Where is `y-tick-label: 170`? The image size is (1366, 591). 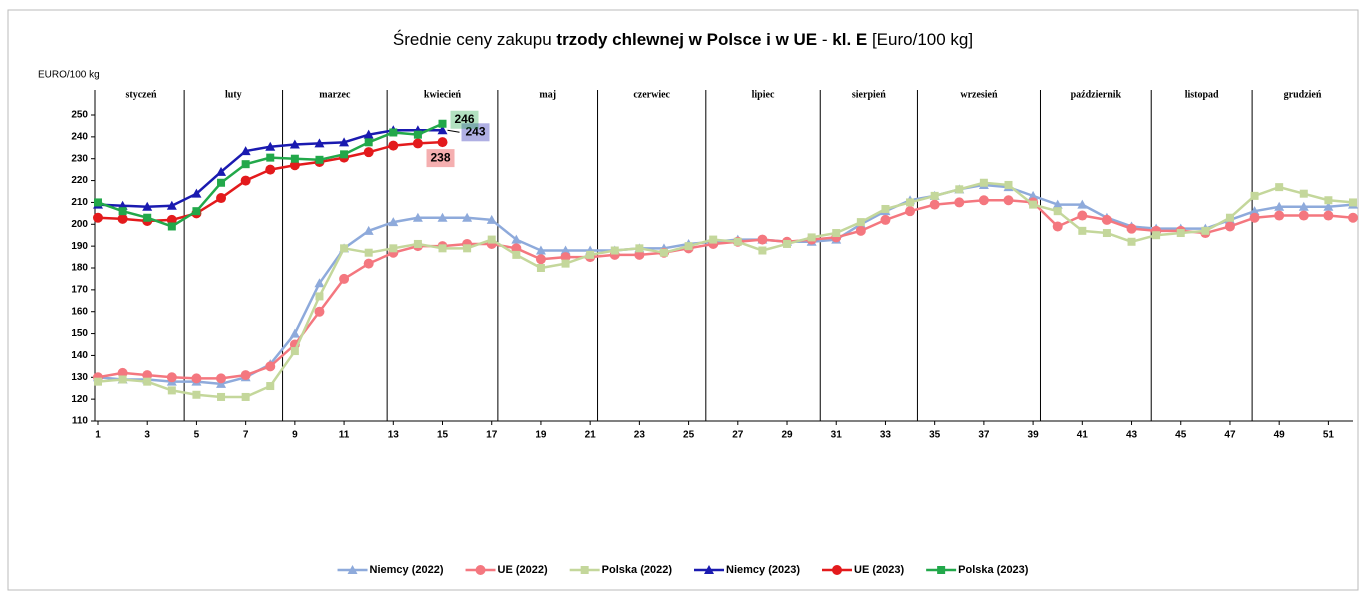 y-tick-label: 170 is located at coordinates (79, 289).